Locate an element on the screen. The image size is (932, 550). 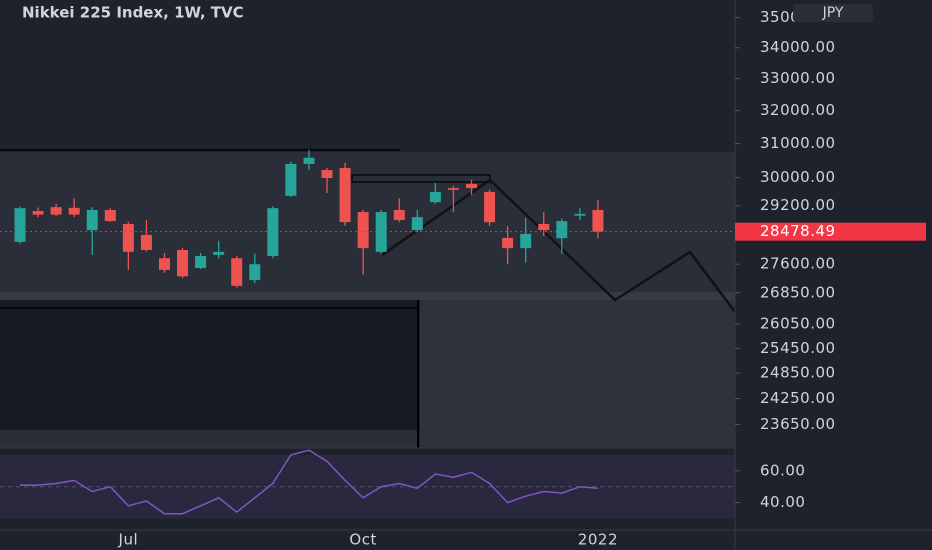
y-tick-label: 24850.00 is located at coordinates (798, 373).